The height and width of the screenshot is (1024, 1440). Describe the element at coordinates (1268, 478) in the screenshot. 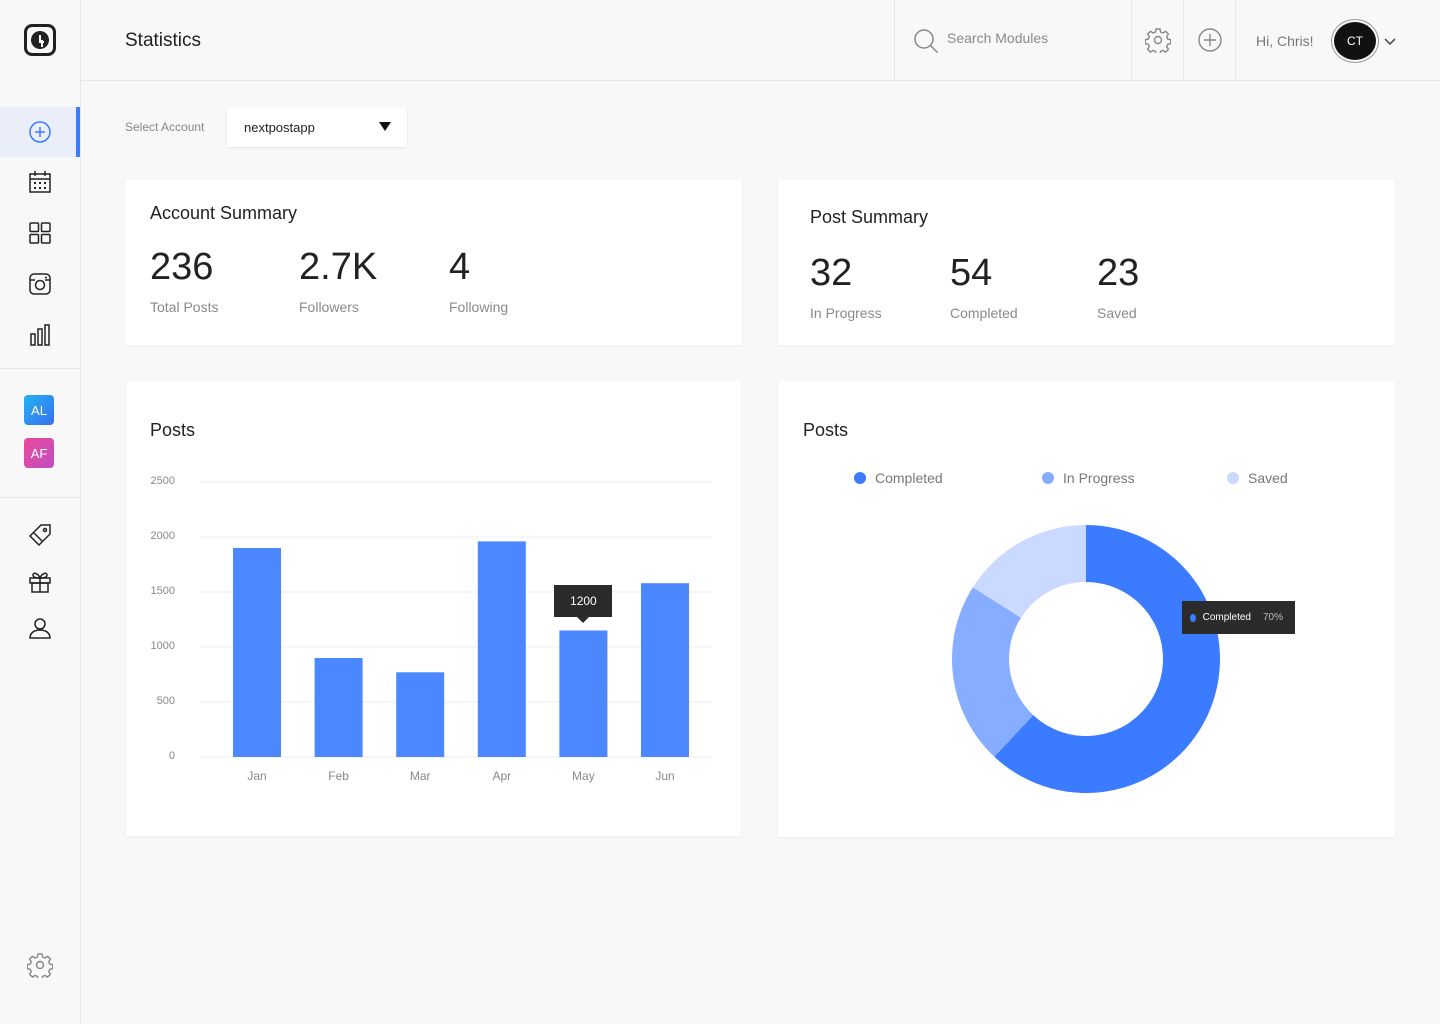

I see `legend-label: Saved` at that location.